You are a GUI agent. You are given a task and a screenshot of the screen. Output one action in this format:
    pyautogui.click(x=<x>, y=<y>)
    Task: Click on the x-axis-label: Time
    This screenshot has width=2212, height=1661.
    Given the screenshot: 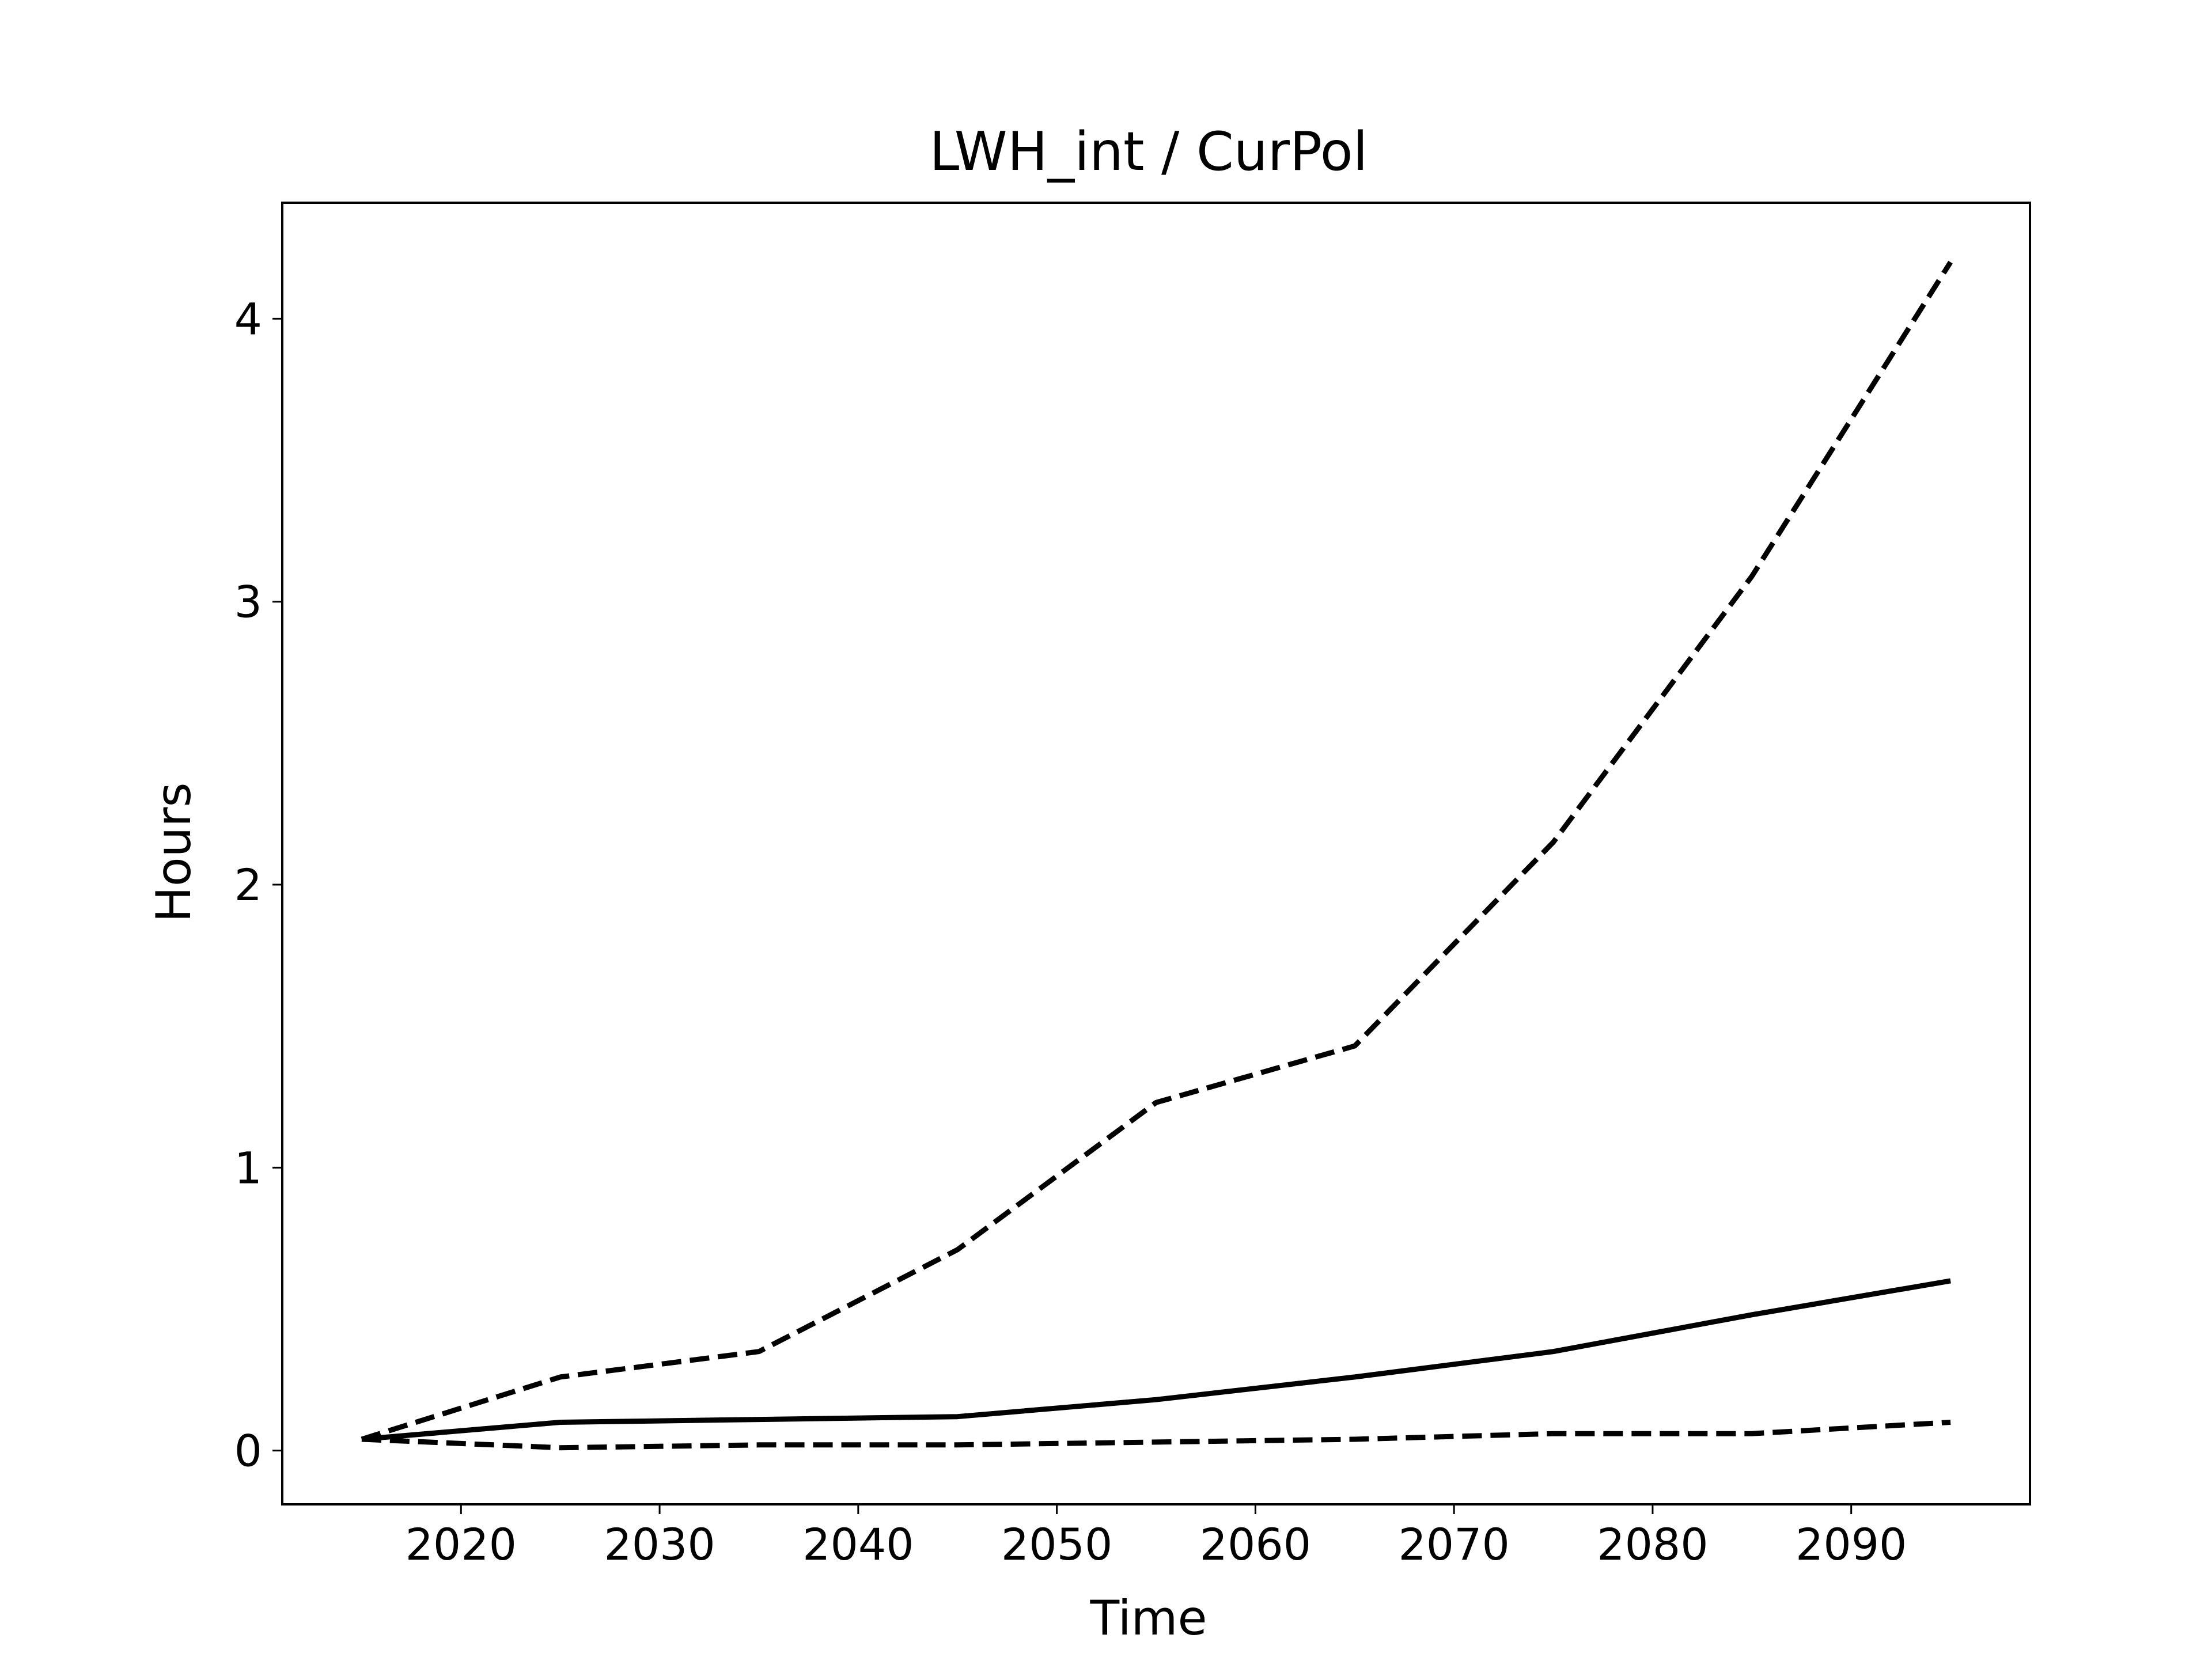 What is the action you would take?
    pyautogui.click(x=1148, y=1618)
    